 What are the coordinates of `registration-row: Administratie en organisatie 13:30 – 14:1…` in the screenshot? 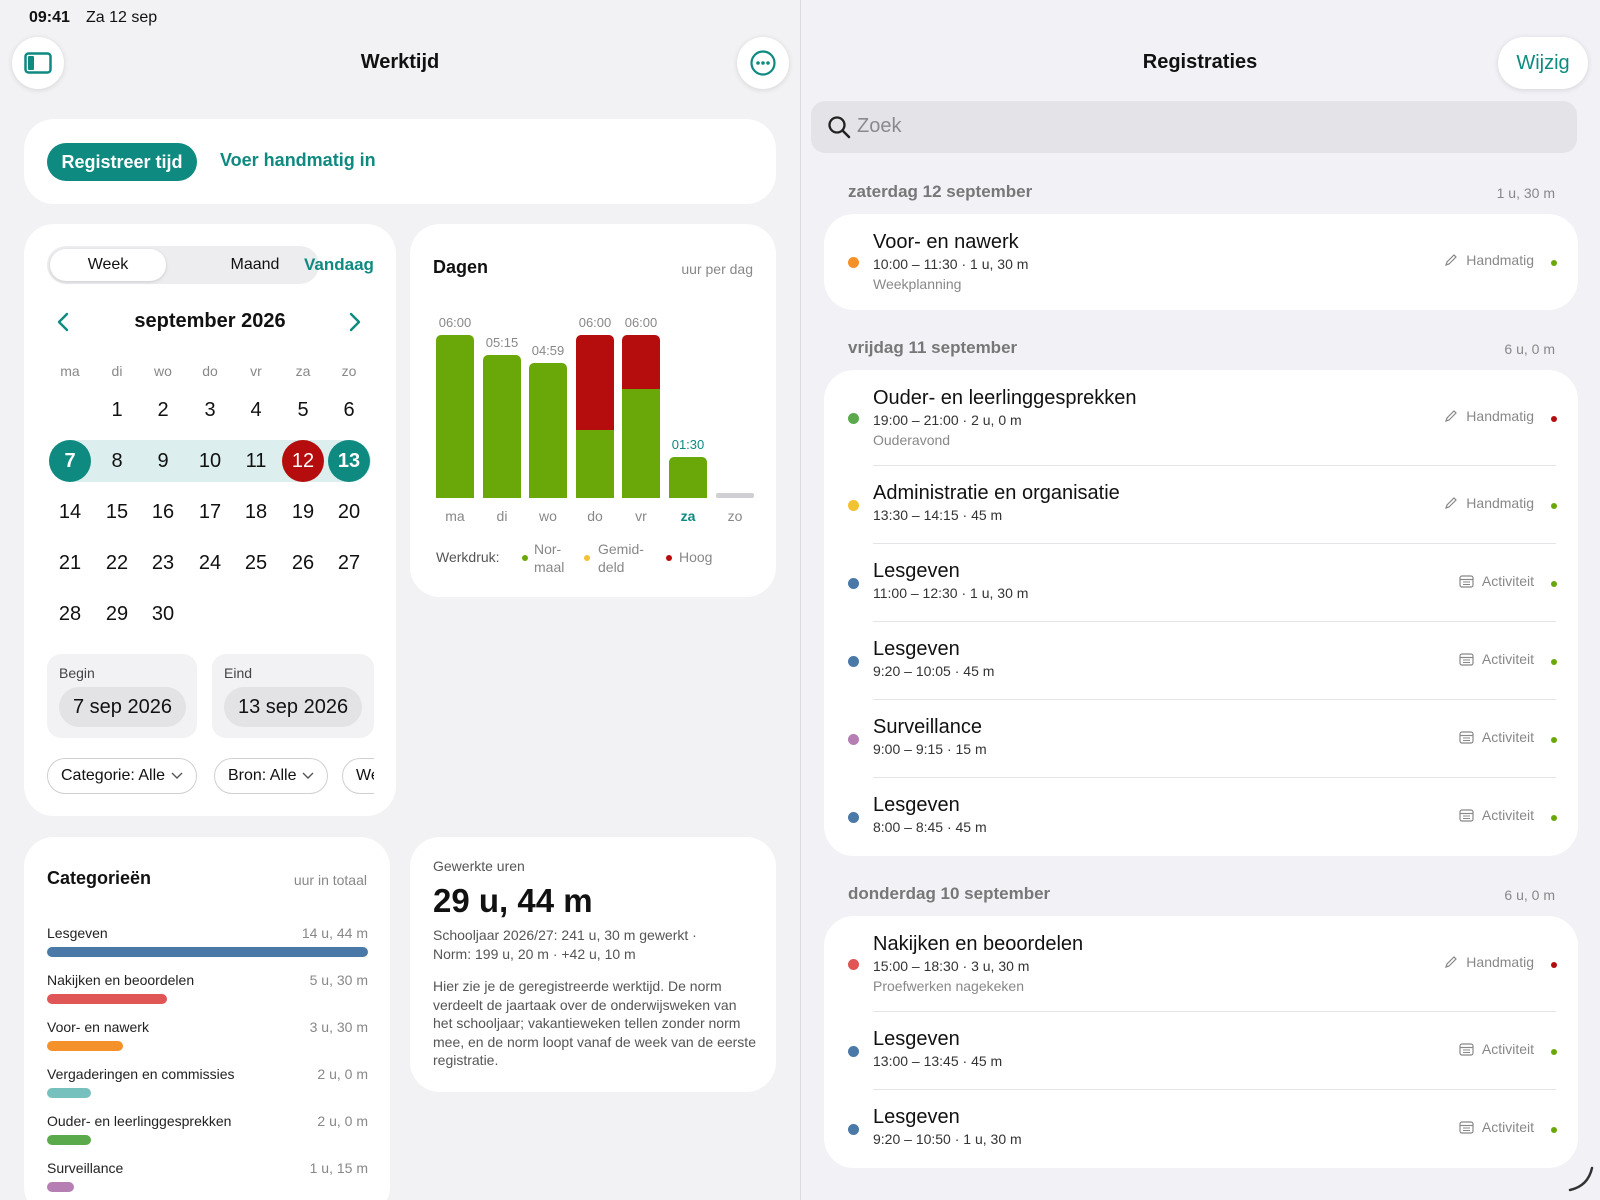 It's located at (1201, 505).